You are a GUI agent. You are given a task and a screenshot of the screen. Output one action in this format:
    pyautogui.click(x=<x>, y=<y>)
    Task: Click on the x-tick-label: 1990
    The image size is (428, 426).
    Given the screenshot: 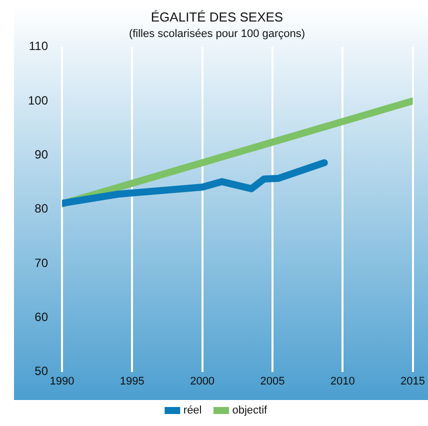 What is the action you would take?
    pyautogui.click(x=62, y=381)
    